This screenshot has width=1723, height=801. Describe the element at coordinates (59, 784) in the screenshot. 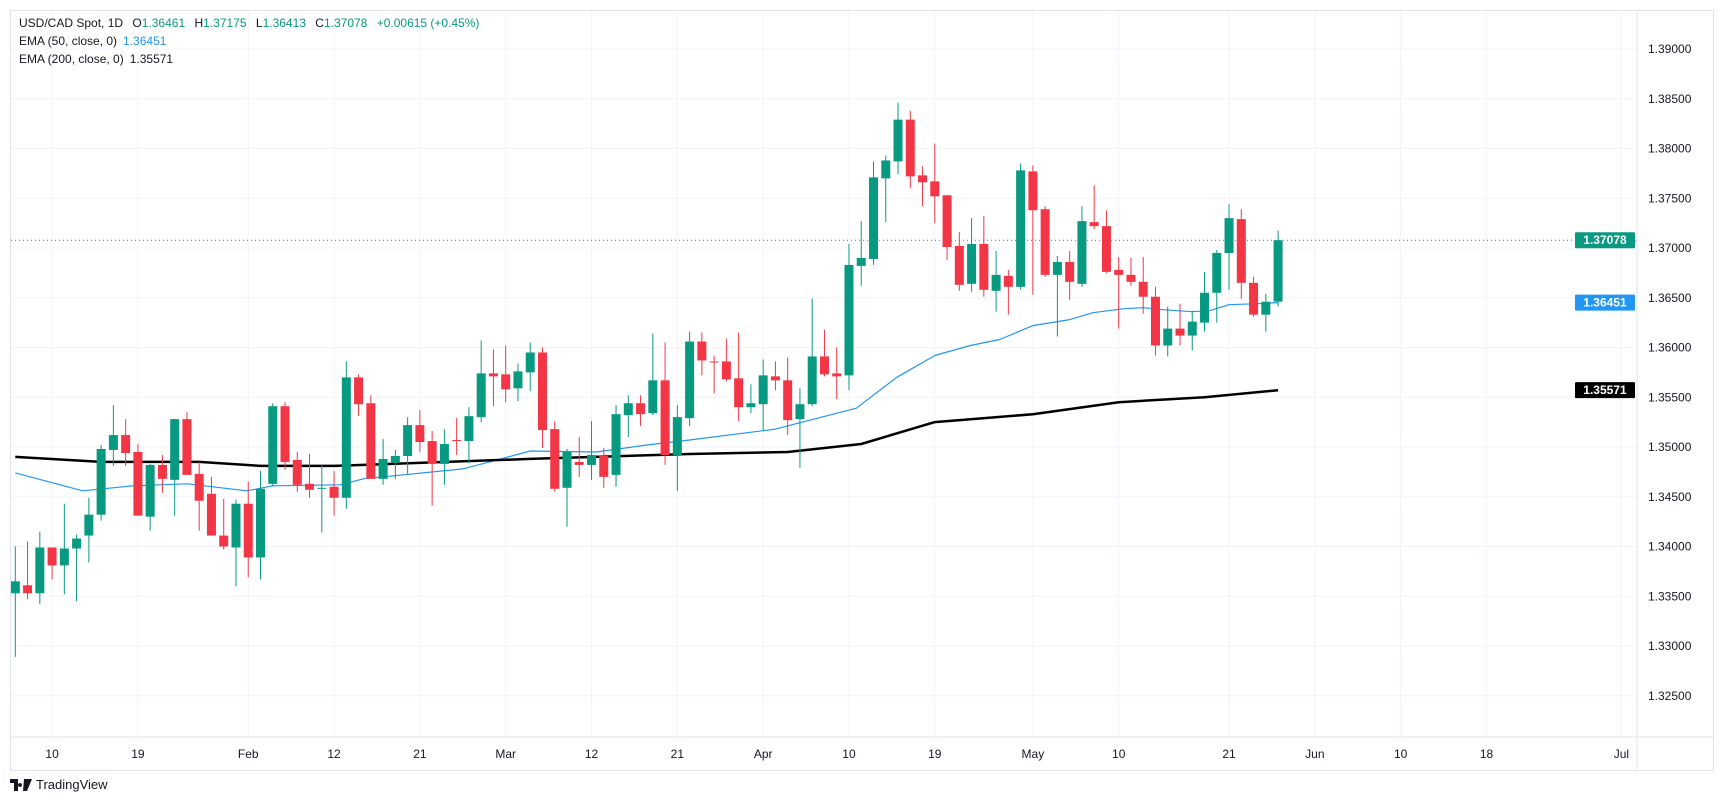

I see `tradingview-logo: TradingView` at that location.